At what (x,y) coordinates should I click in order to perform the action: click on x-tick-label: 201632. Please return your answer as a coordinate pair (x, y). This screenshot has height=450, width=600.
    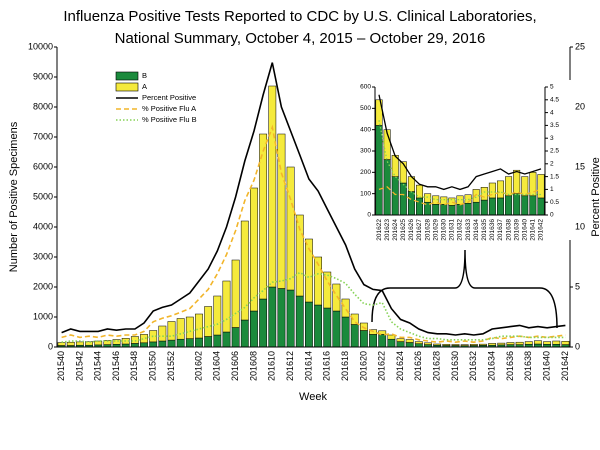
    Looking at the image, I should click on (473, 366).